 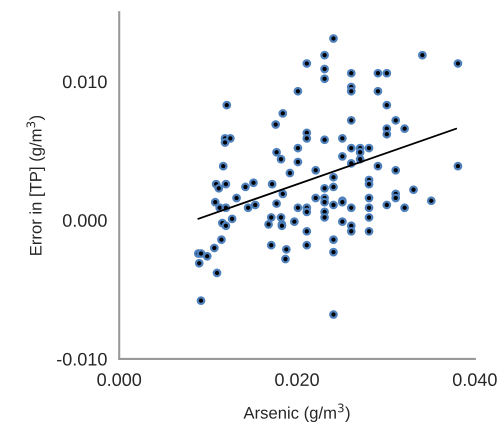 What do you see at coordinates (84, 81) in the screenshot?
I see `y-tick-label: 0.010` at bounding box center [84, 81].